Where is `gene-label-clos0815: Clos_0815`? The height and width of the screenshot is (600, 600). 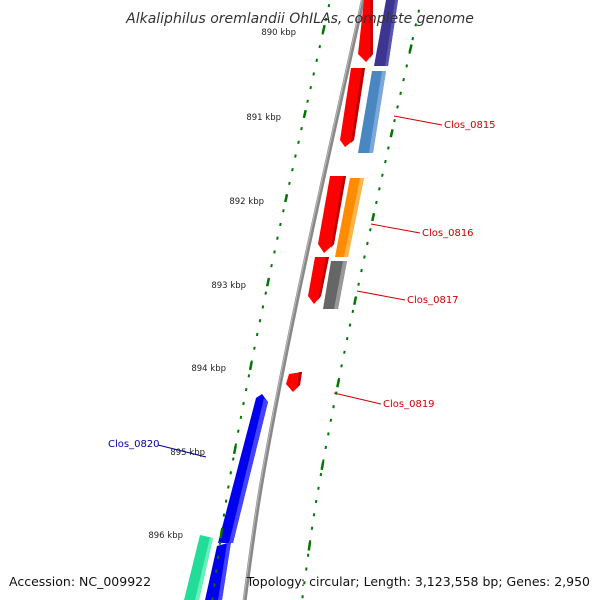 gene-label-clos0815: Clos_0815 is located at coordinates (470, 125).